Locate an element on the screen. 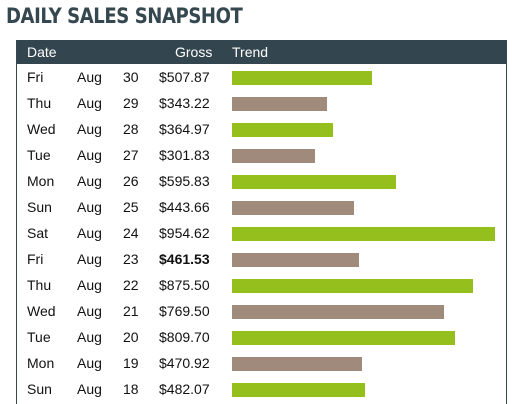 This screenshot has width=525, height=404. table-row: Wed Aug 28 $364.97 is located at coordinates (261, 129).